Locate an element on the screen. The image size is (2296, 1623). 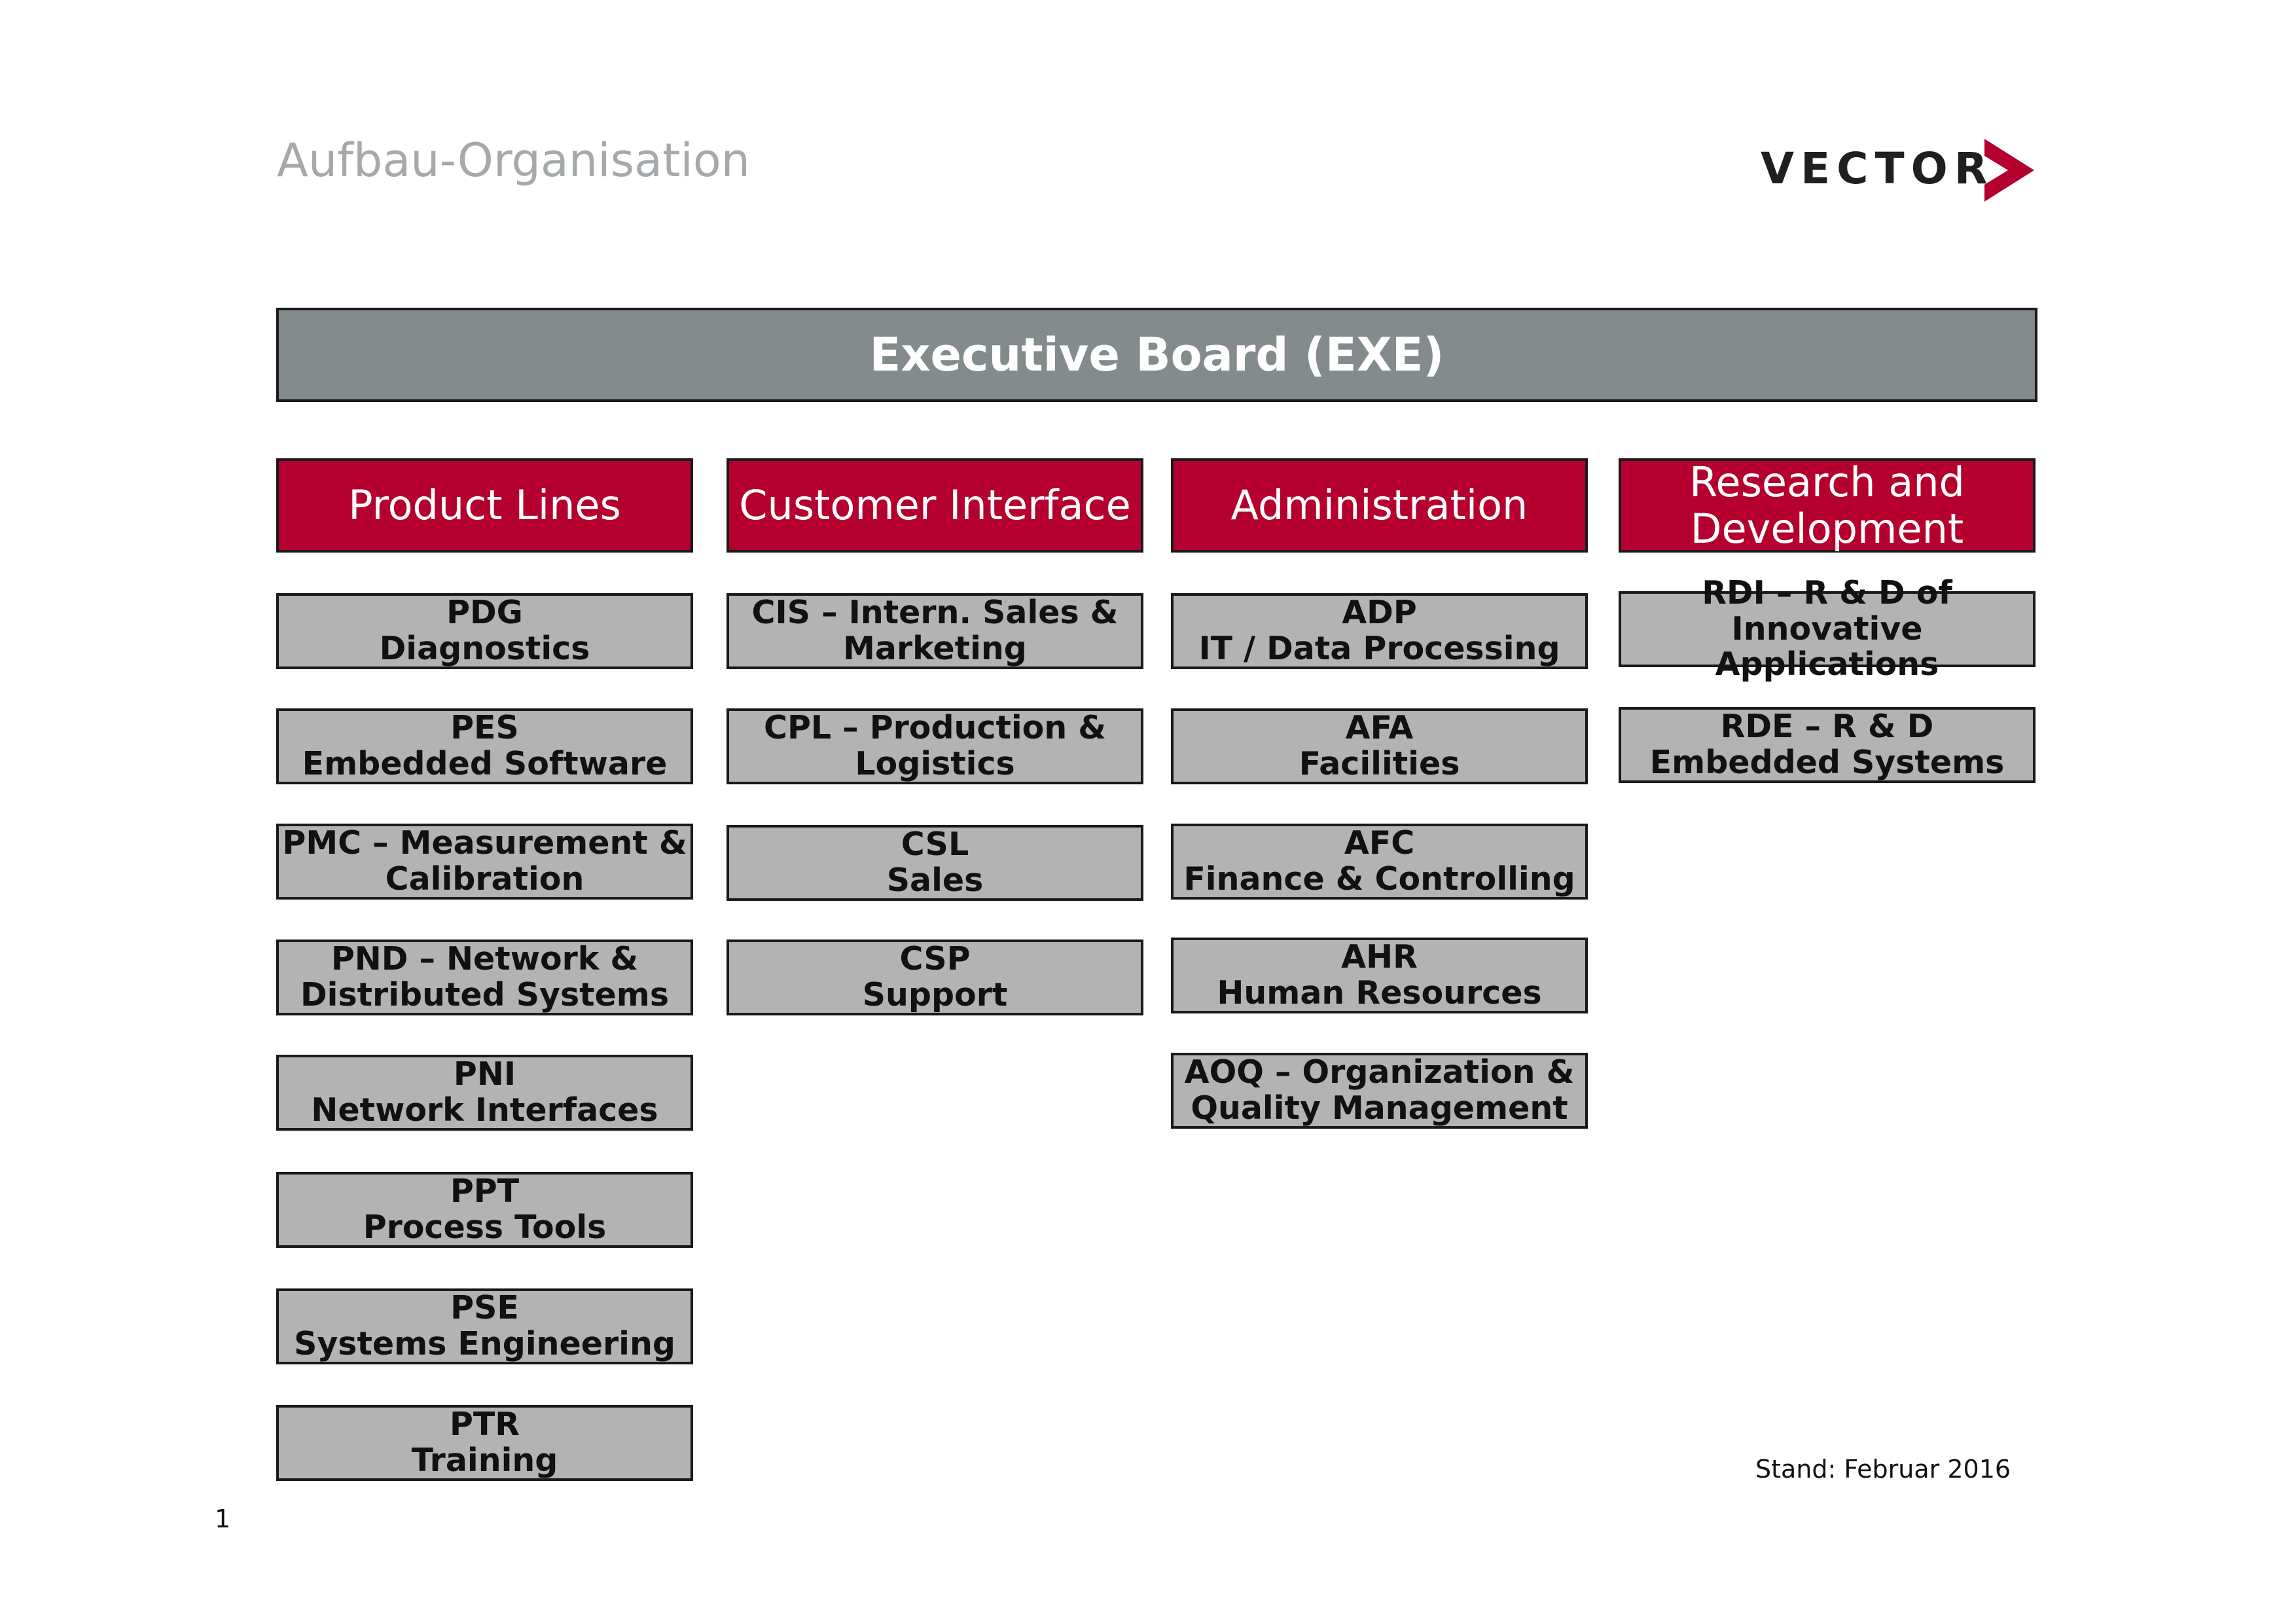
vector-logo: VECTOR is located at coordinates (1901, 170).